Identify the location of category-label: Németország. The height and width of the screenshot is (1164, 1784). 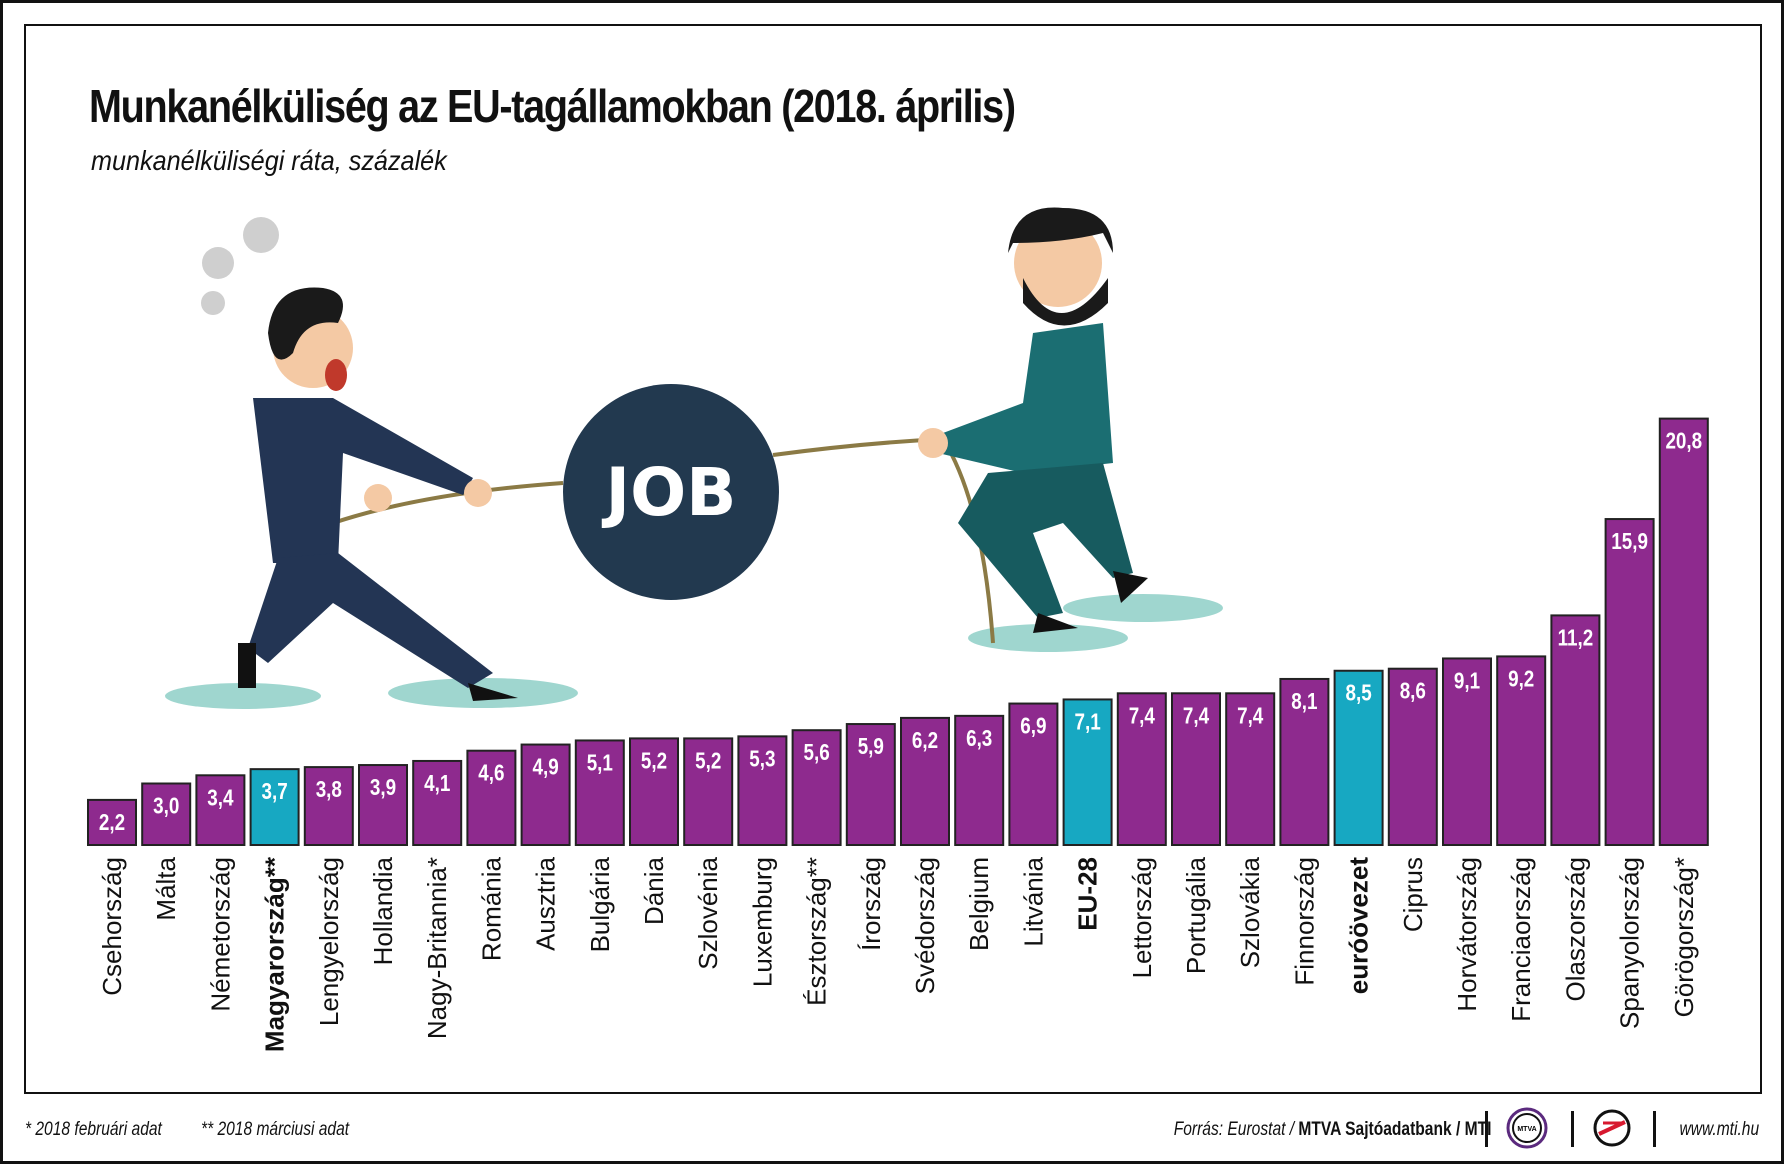
(220, 934).